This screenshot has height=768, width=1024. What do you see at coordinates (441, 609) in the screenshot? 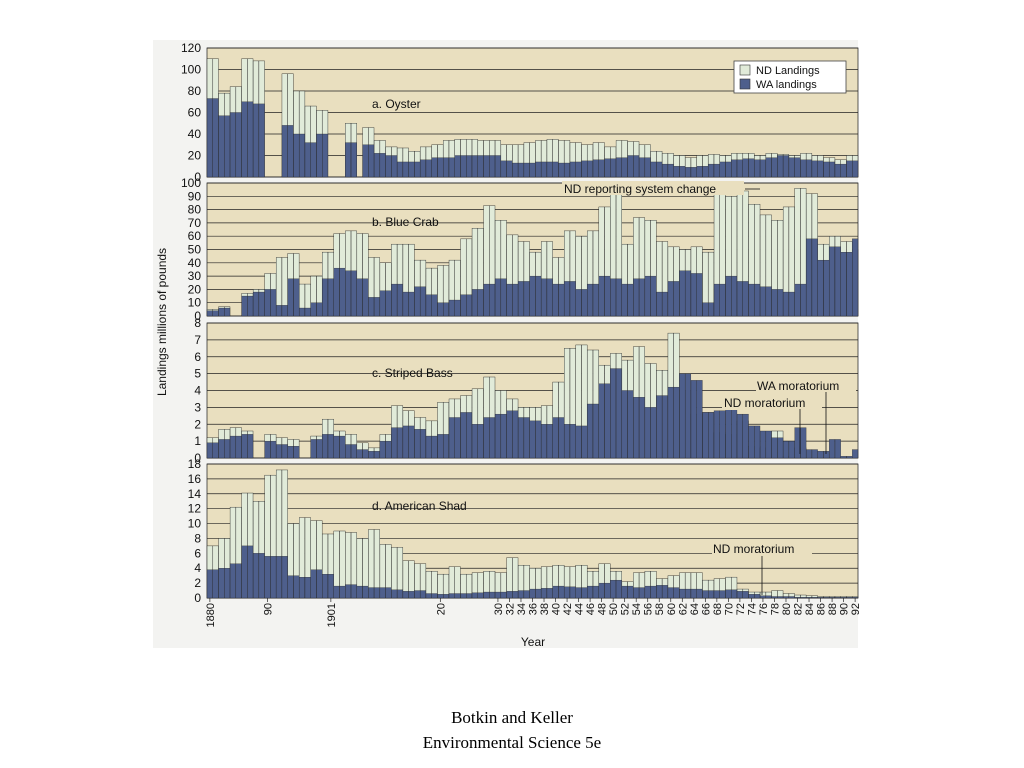
I see `x-tick-label: 20` at bounding box center [441, 609].